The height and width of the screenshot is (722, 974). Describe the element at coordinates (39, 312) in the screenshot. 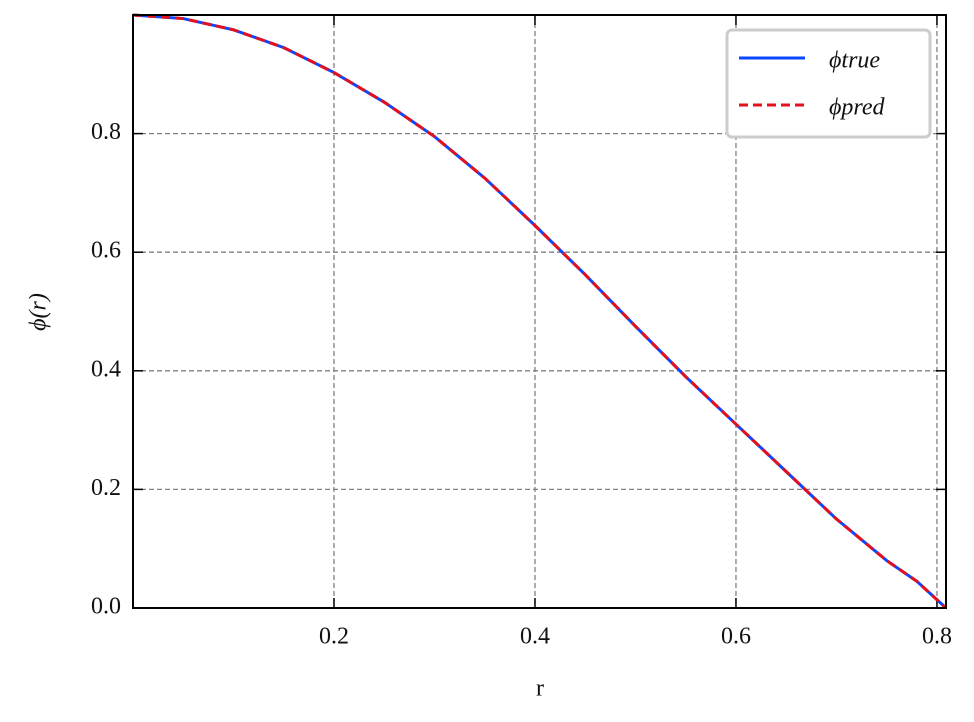

I see `y-axis-label: ϕ(r)` at that location.